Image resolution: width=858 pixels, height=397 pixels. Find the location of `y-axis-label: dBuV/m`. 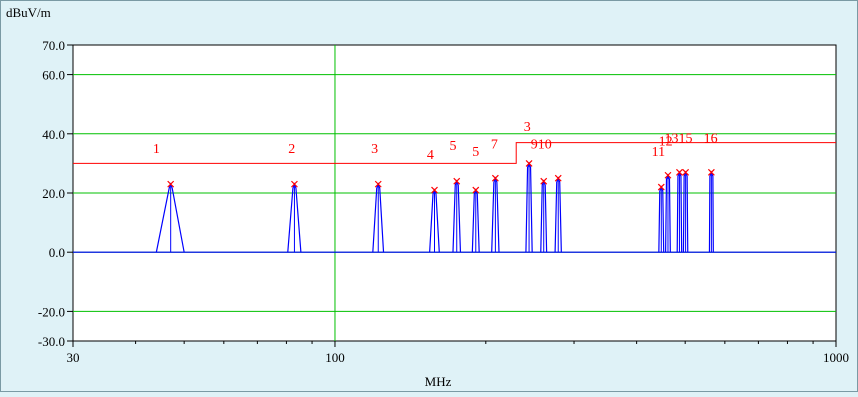

y-axis-label: dBuV/m is located at coordinates (28, 12).